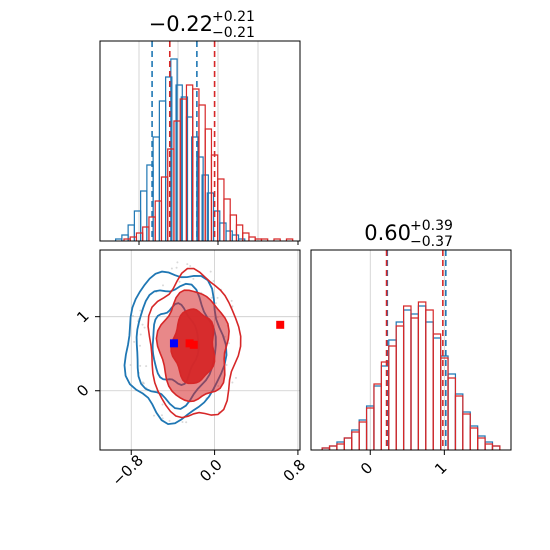 This screenshot has width=550, height=550. Describe the element at coordinates (233, 33) in the screenshot. I see `title-param-1-lower: −0.21` at that location.